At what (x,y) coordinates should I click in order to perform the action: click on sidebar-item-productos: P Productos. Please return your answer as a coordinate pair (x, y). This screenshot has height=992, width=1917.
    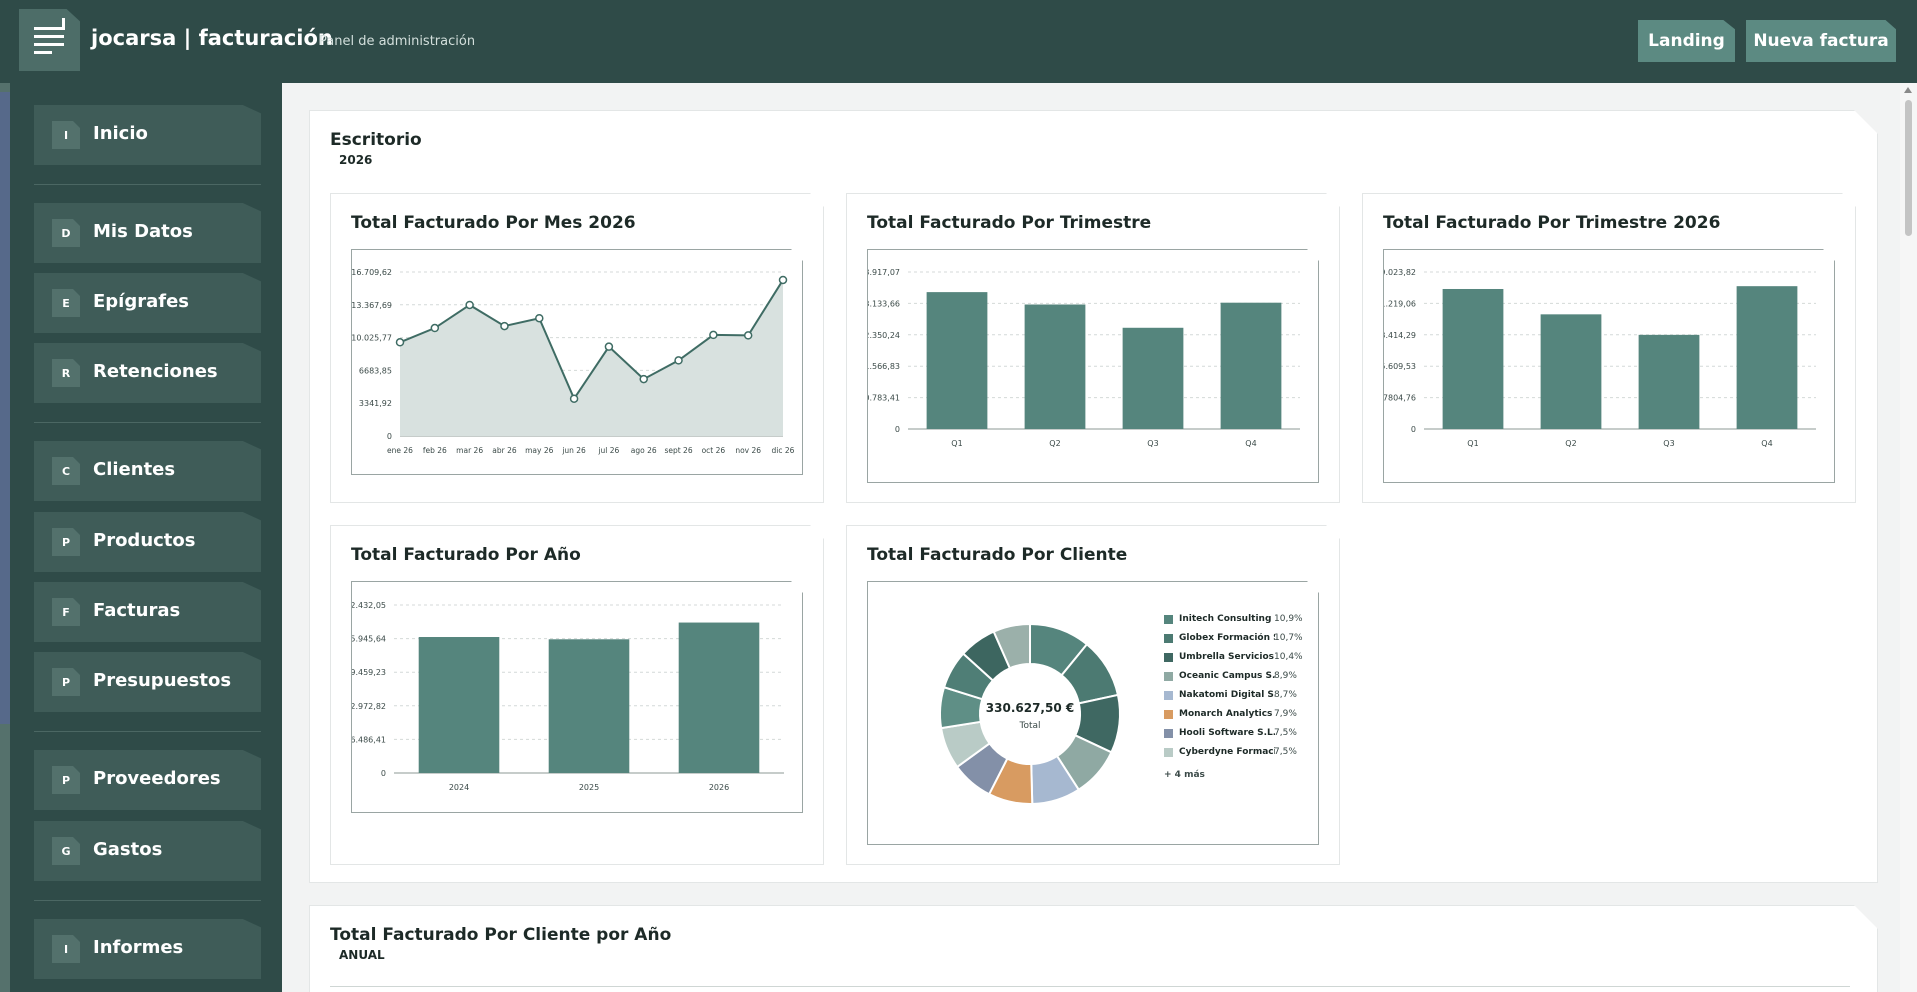
    Looking at the image, I should click on (147, 542).